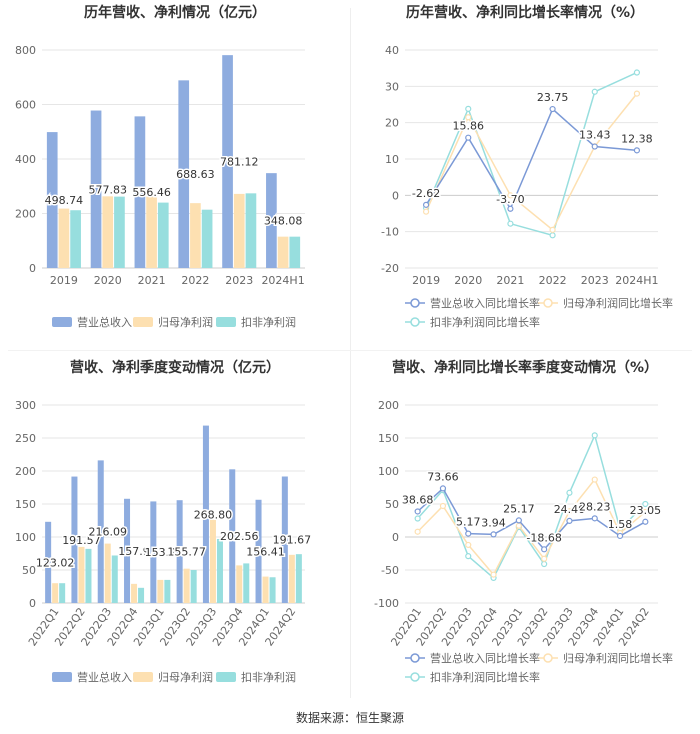 This screenshot has height=734, width=700. I want to click on data-label: 191.67, so click(292, 540).